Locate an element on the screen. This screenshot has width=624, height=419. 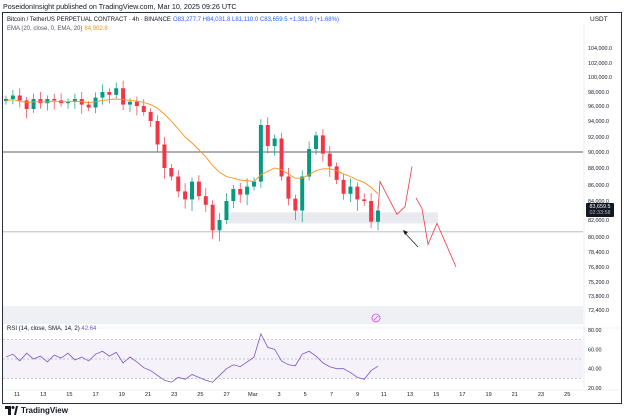
annotation-arrow is located at coordinates (411, 239).